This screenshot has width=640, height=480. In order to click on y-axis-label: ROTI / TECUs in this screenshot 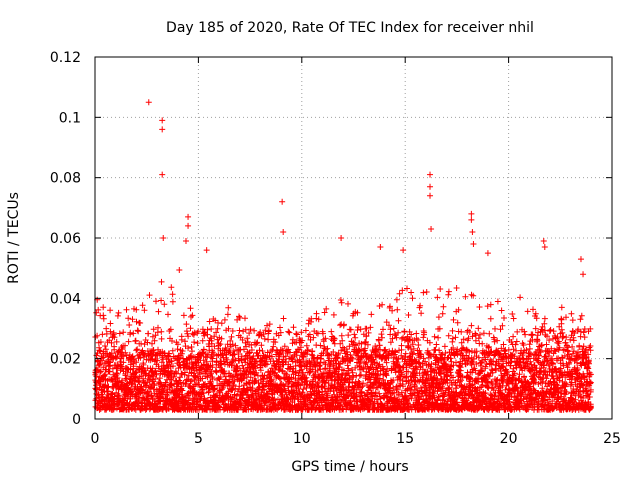, I will do `click(14, 238)`.